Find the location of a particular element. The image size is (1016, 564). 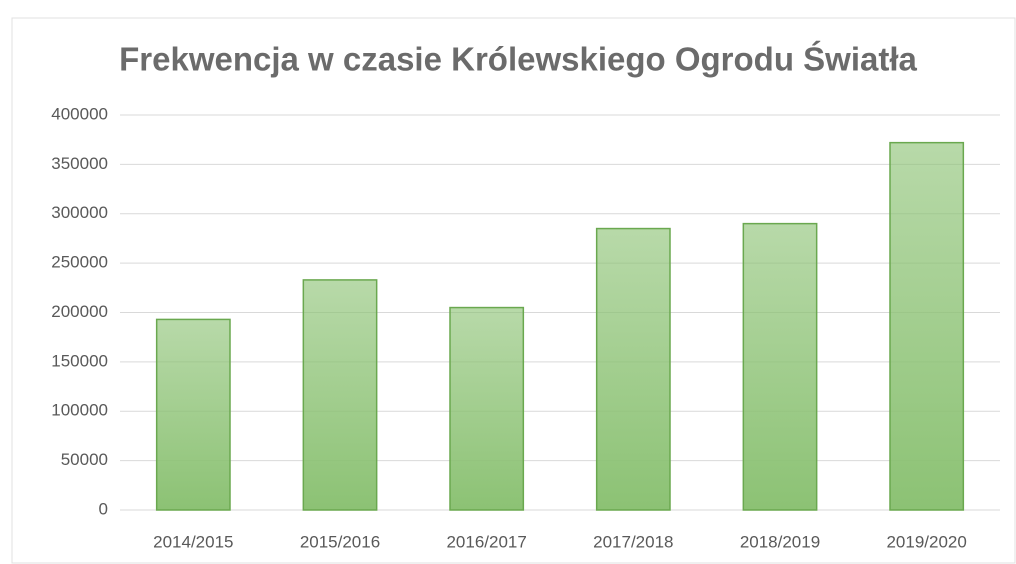

y-tick-label: 100000 is located at coordinates (79, 410).